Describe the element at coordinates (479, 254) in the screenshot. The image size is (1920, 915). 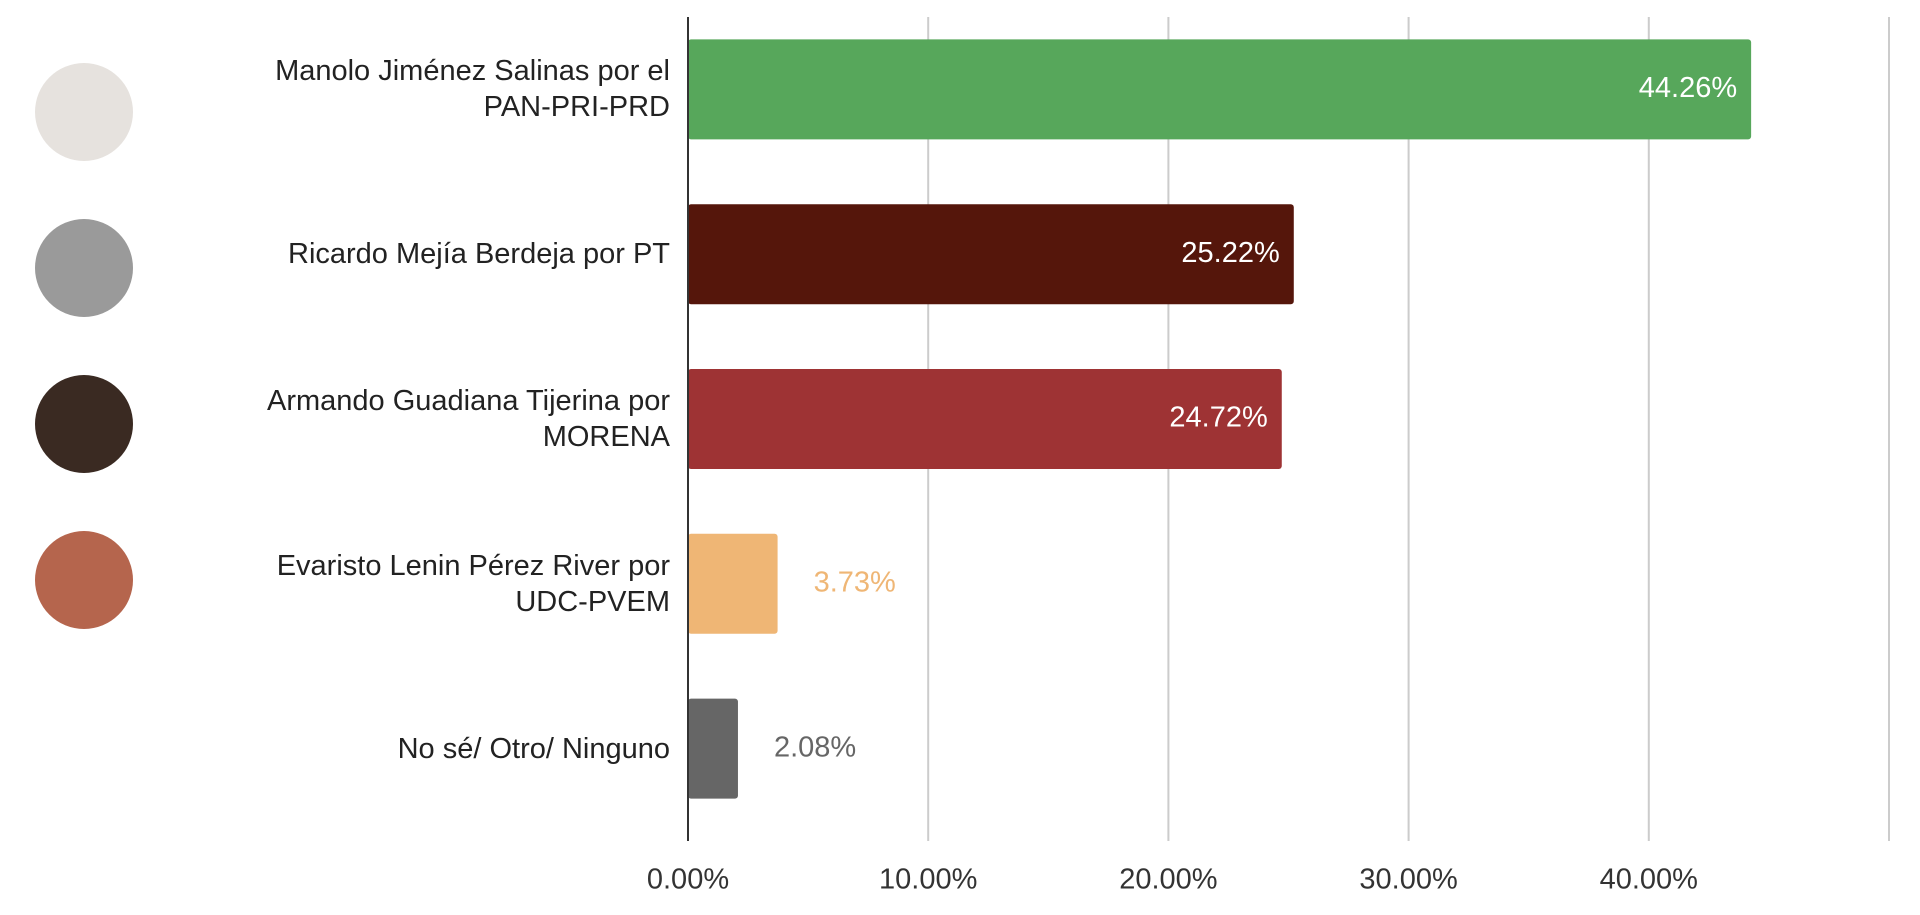
I see `category-label: Ricardo Mejía Berdeja por PT` at that location.